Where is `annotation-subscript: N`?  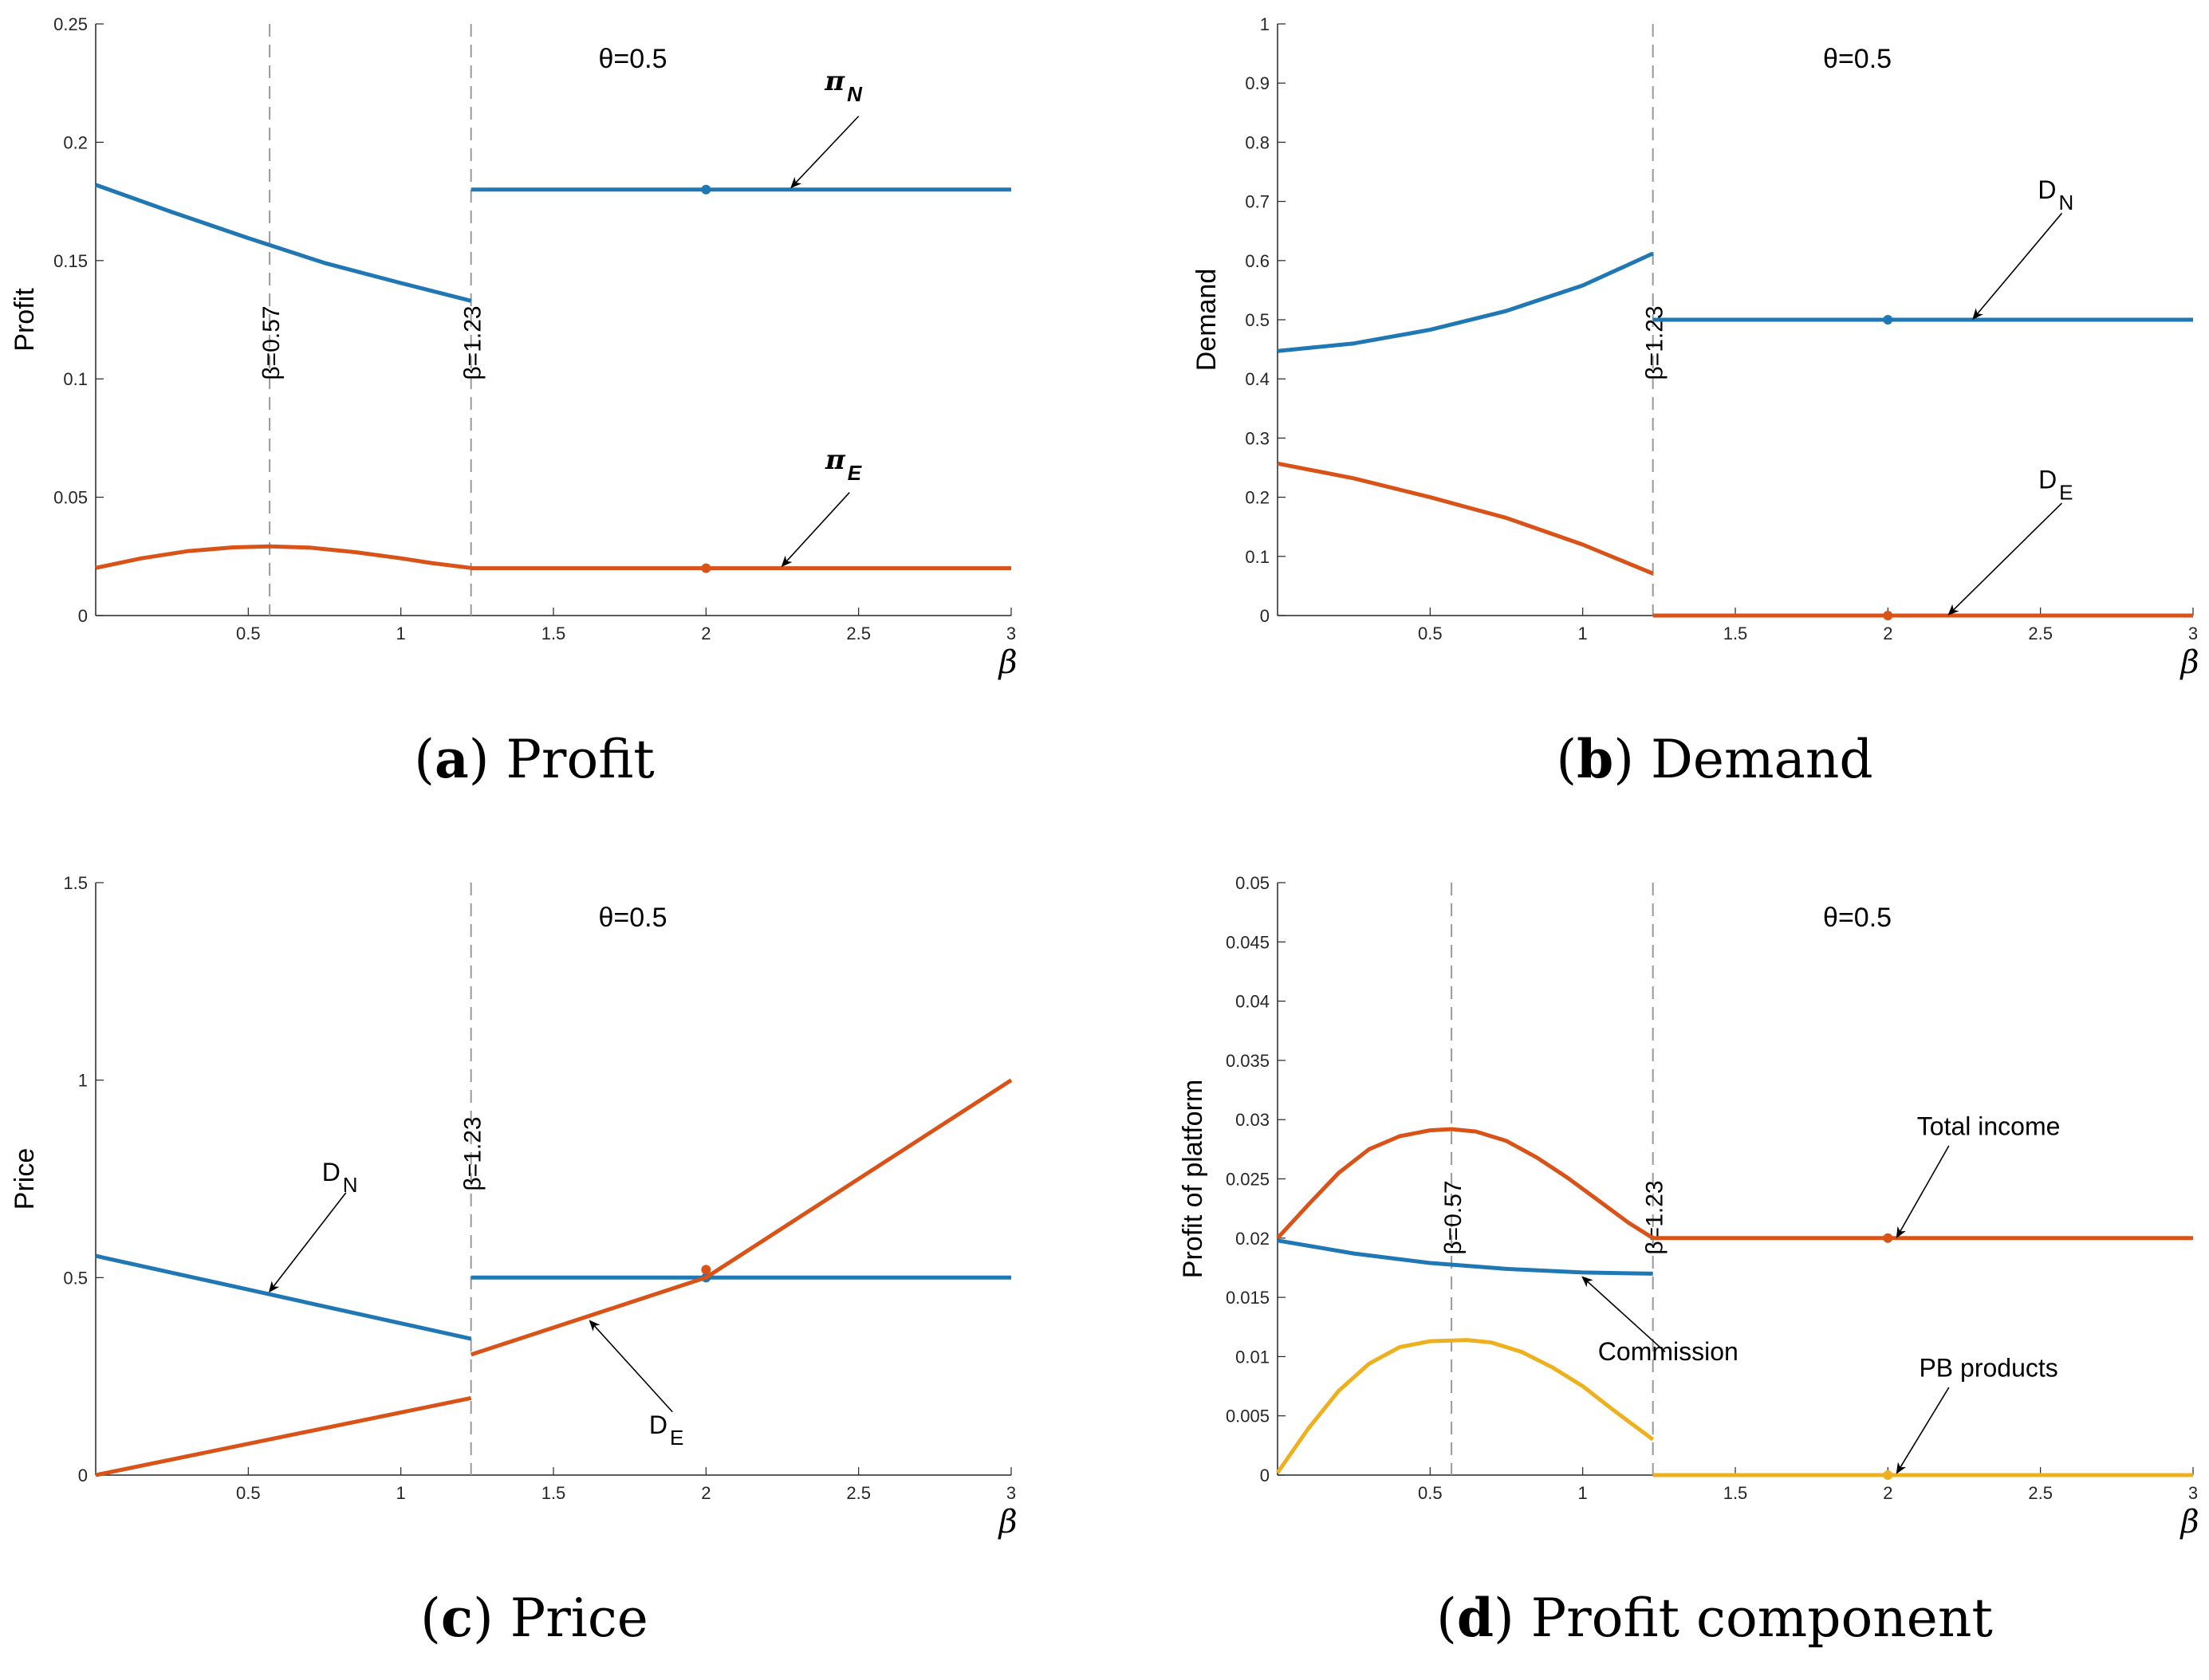 annotation-subscript: N is located at coordinates (2065, 202).